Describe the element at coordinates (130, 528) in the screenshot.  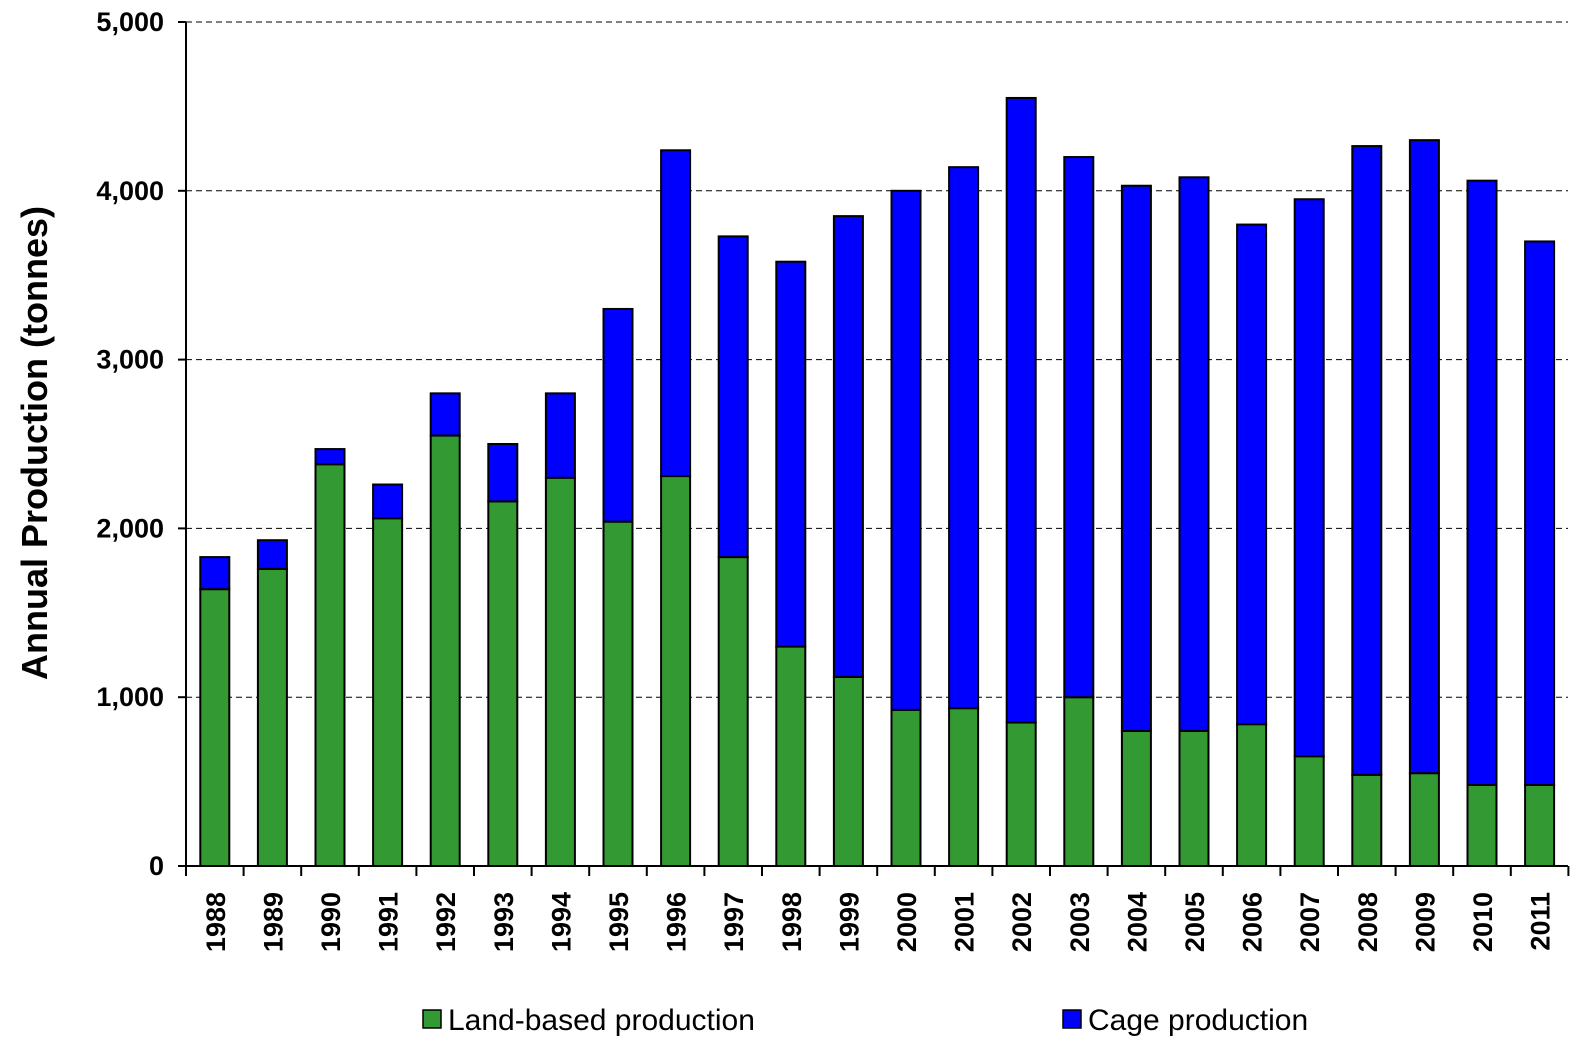
I see `y-tick-label: 2,000` at that location.